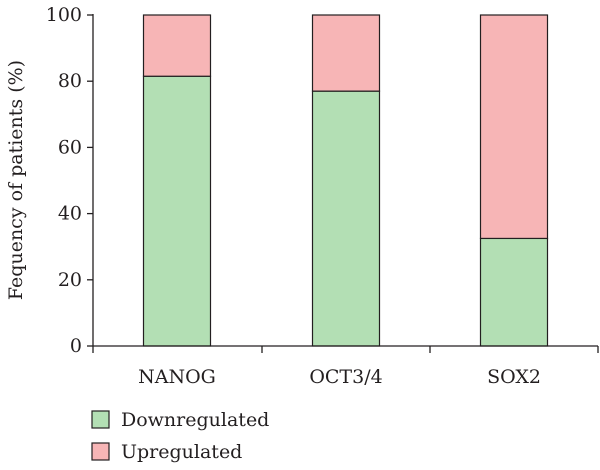 This screenshot has height=470, width=600. I want to click on legend-swatch-downregulated, so click(100, 419).